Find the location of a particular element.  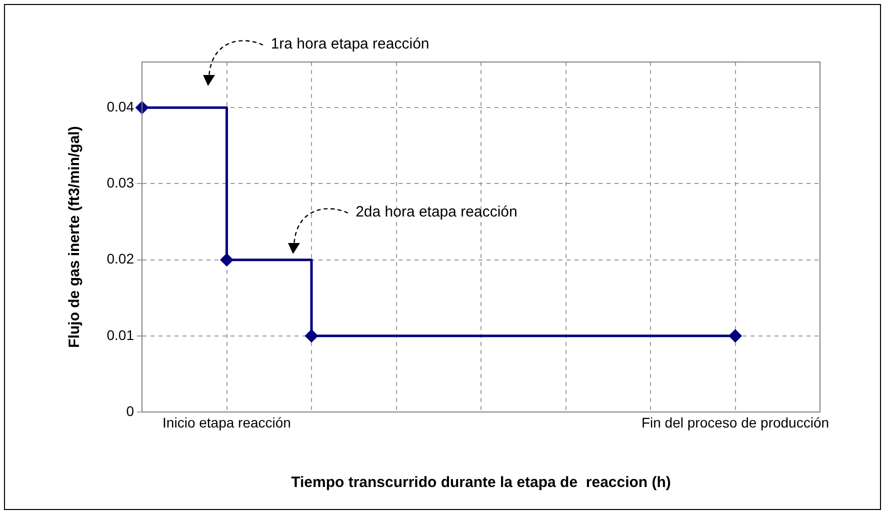

x-tick-label: Fin del proceso de producción is located at coordinates (735, 422).